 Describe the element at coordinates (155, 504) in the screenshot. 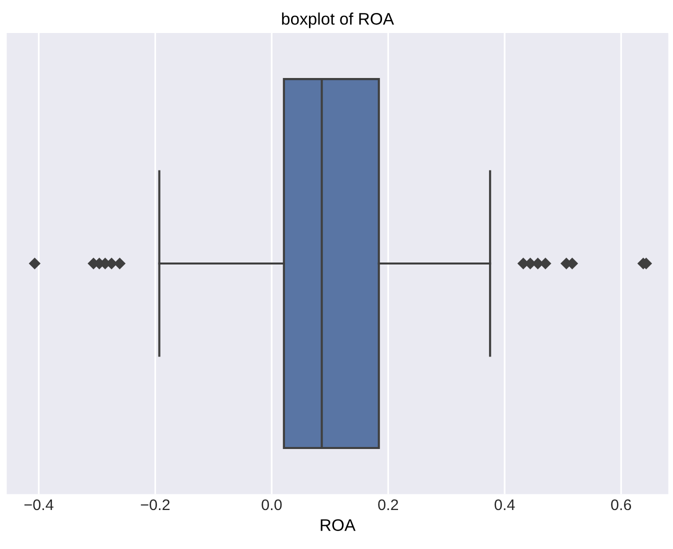

I see `x-tick-label: −0.2` at that location.